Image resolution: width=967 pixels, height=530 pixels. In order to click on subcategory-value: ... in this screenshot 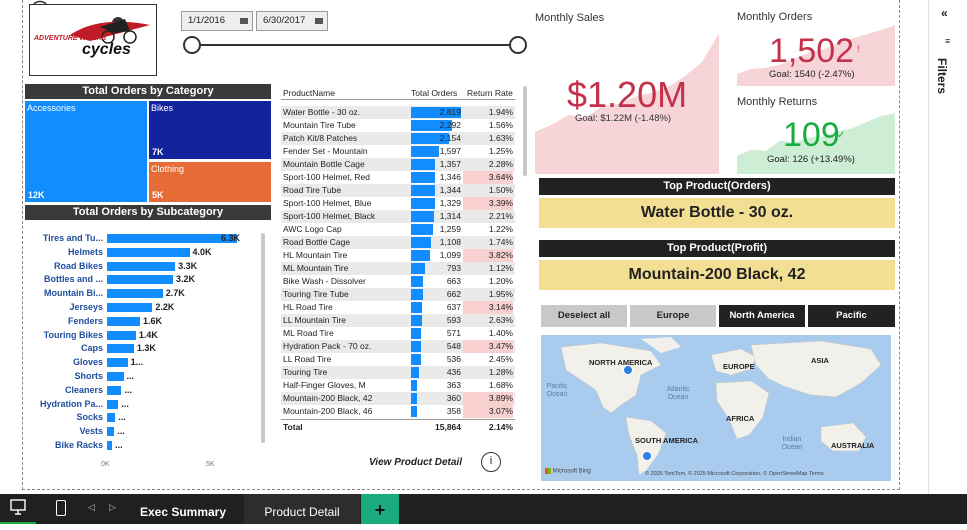, I will do `click(119, 445)`.